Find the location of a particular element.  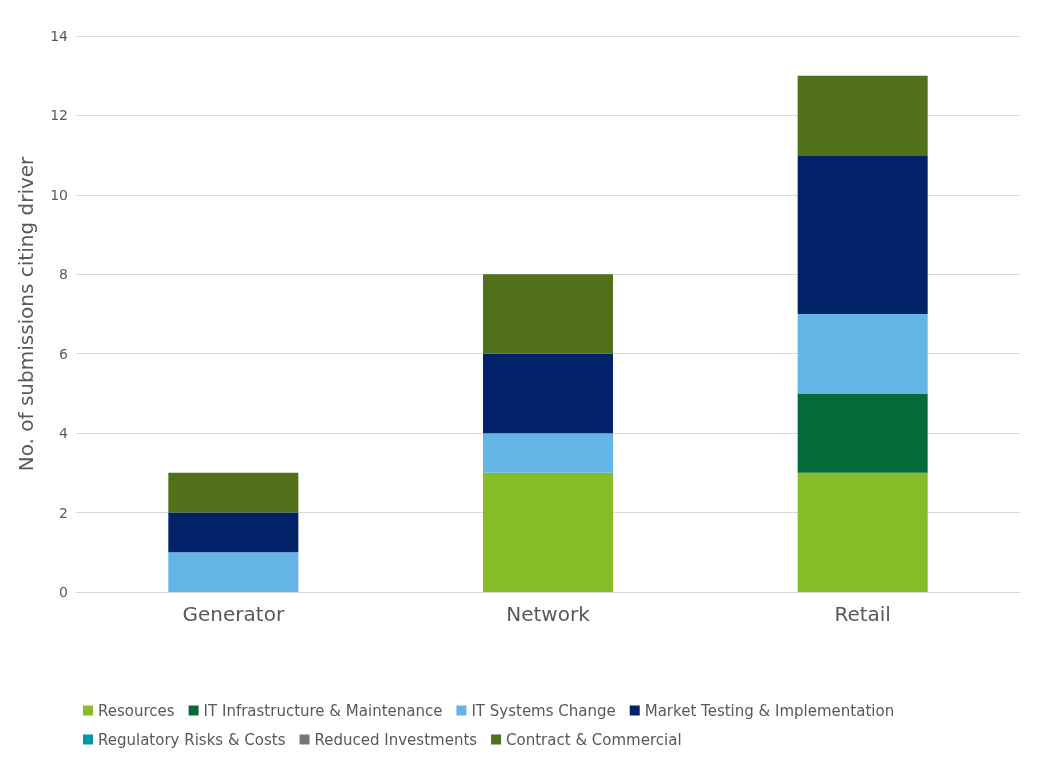

y-tick-label: 2 is located at coordinates (63, 512).